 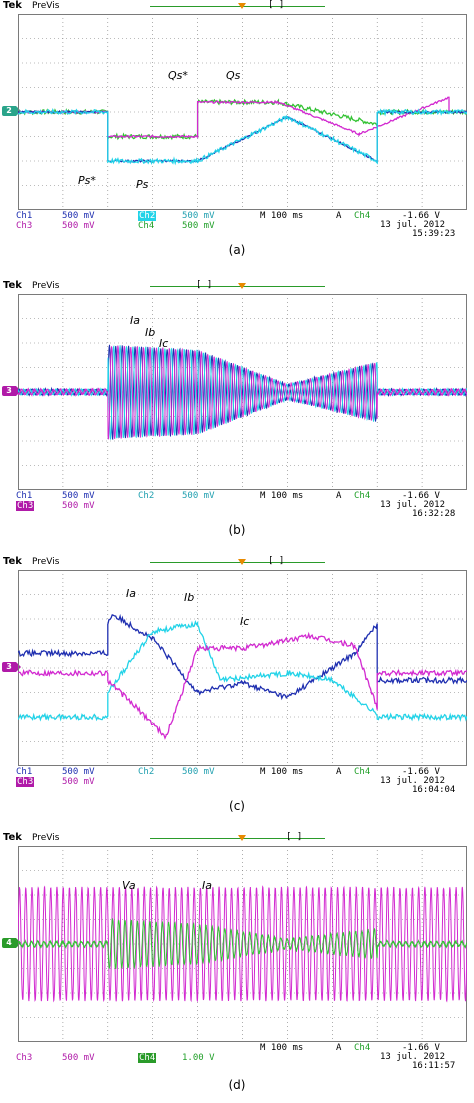 I want to click on series-trace-va, so click(x=242, y=944).